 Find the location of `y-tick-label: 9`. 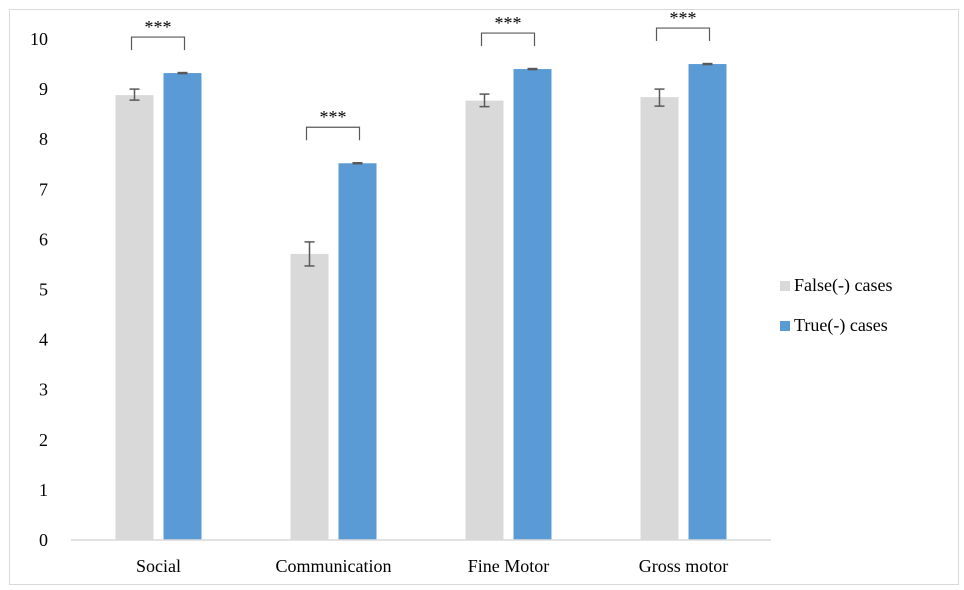

y-tick-label: 9 is located at coordinates (43, 89).